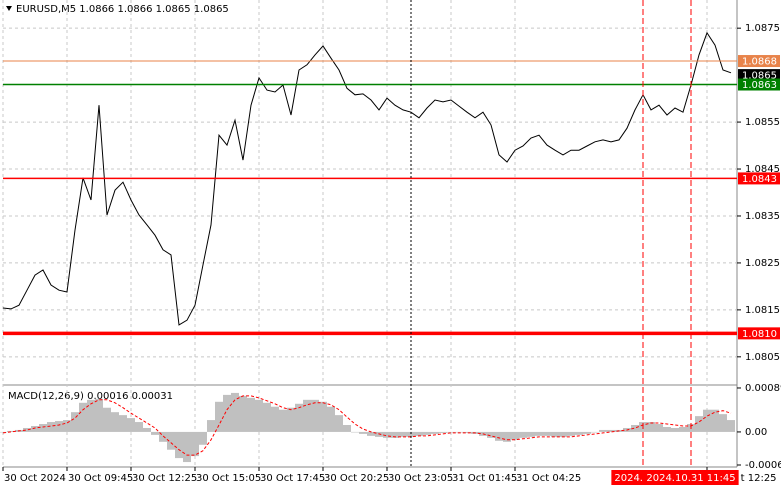 The width and height of the screenshot is (781, 489). I want to click on marker-label: 2024.10.31, so click(642, 478).